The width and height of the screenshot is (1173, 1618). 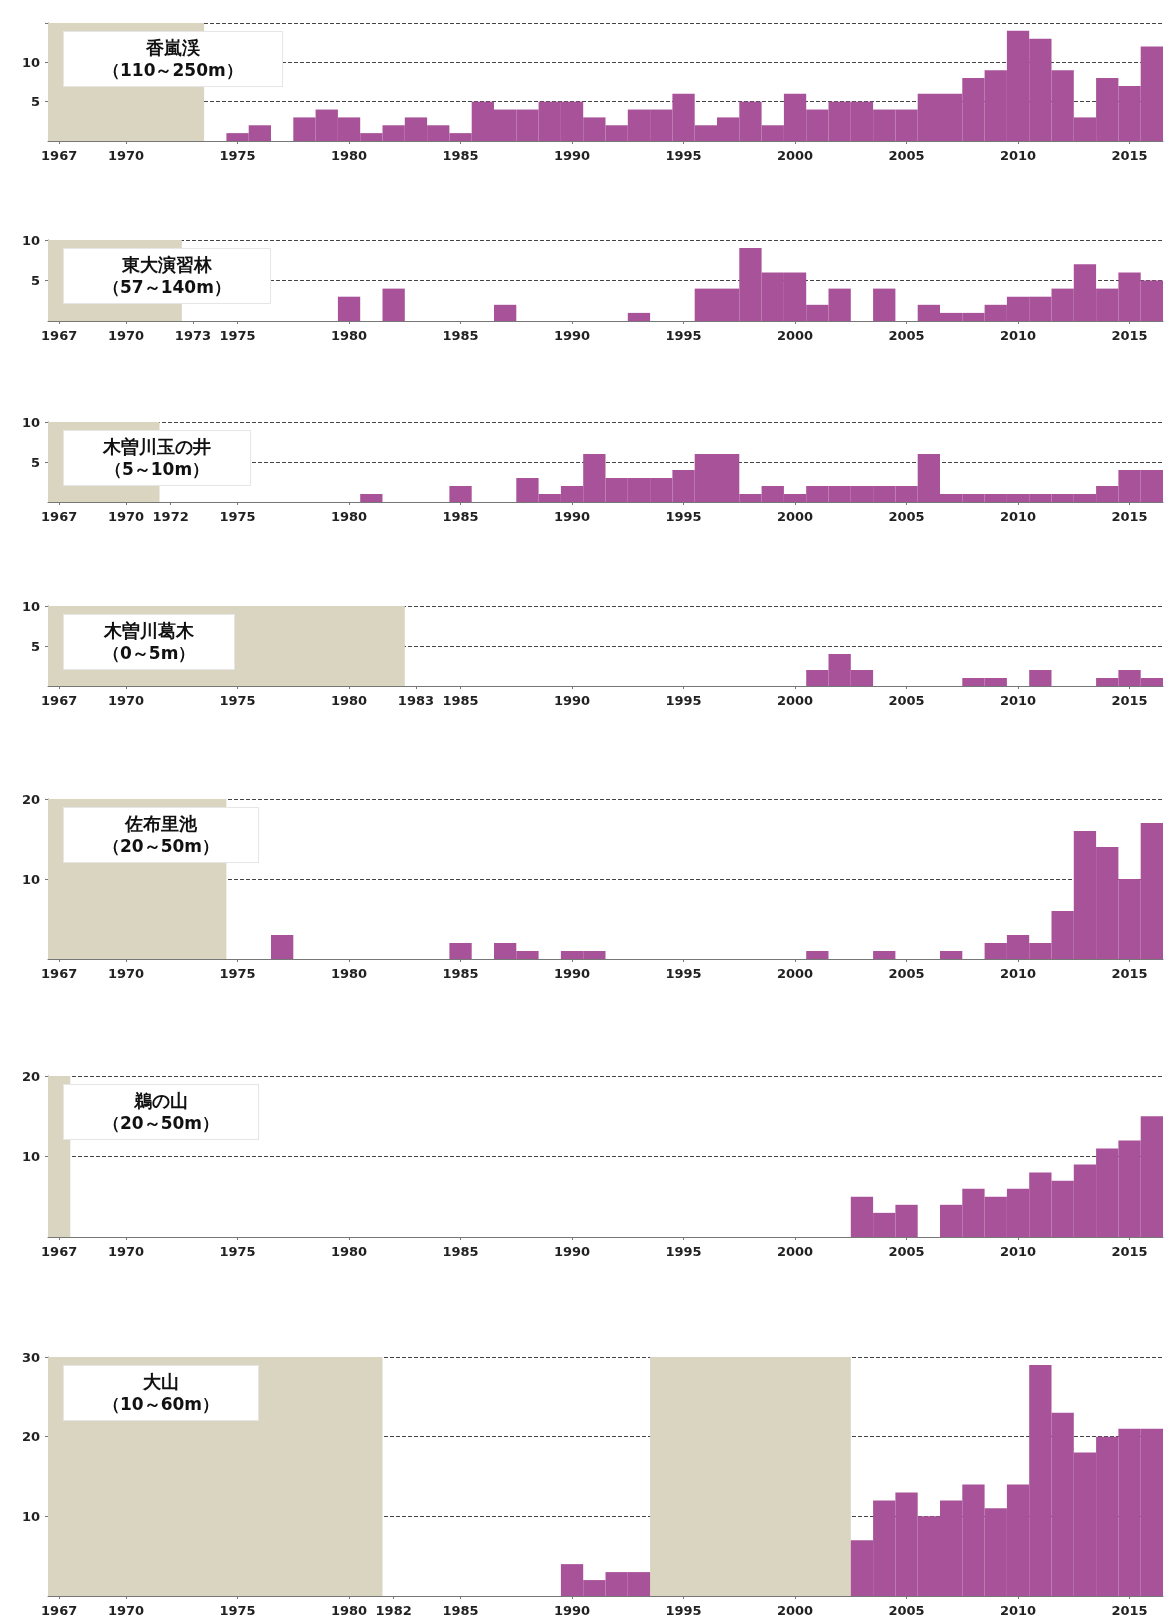 What do you see at coordinates (167, 287) in the screenshot?
I see `text: （57～140m）` at bounding box center [167, 287].